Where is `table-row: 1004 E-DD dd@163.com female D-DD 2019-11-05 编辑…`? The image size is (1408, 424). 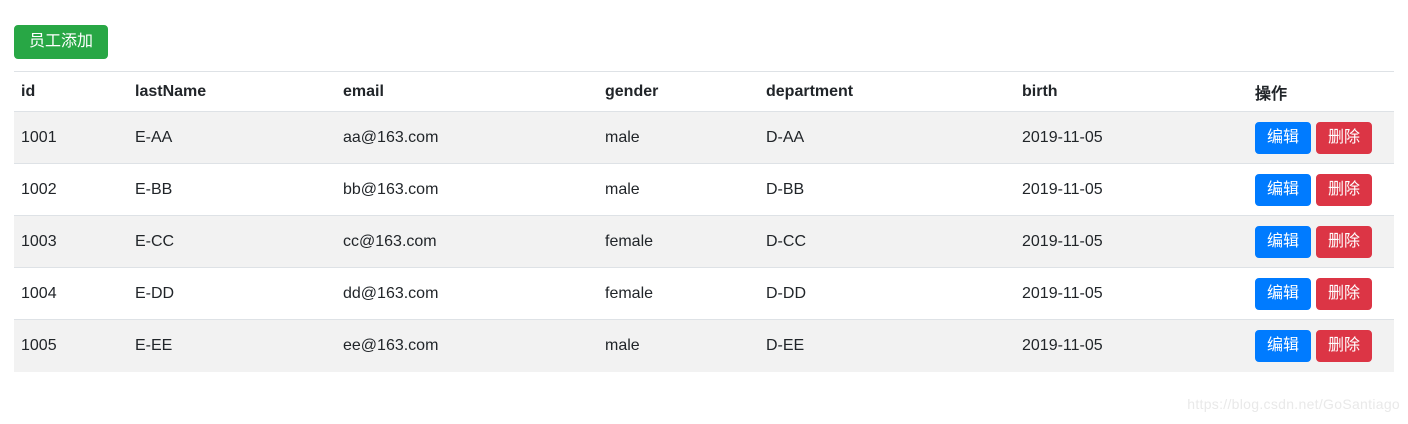 table-row: 1004 E-DD dd@163.com female D-DD 2019-11-05 编辑… is located at coordinates (704, 293).